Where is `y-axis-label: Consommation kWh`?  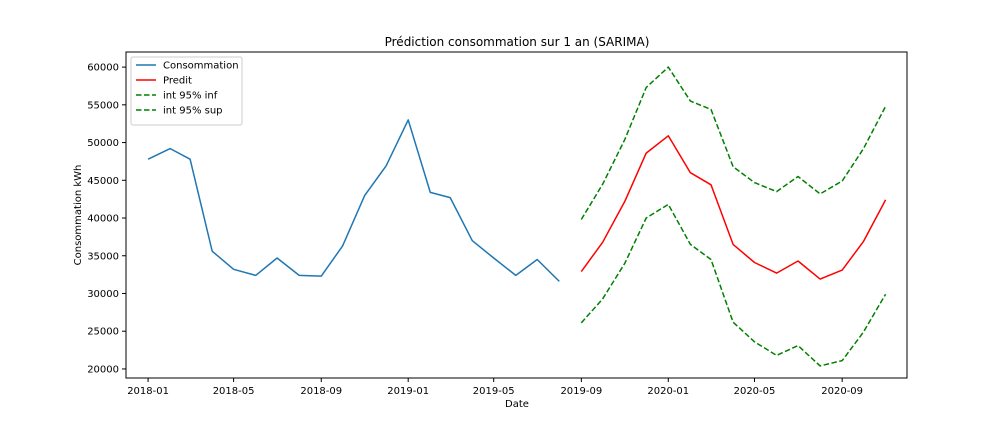
y-axis-label: Consommation kWh is located at coordinates (78, 215).